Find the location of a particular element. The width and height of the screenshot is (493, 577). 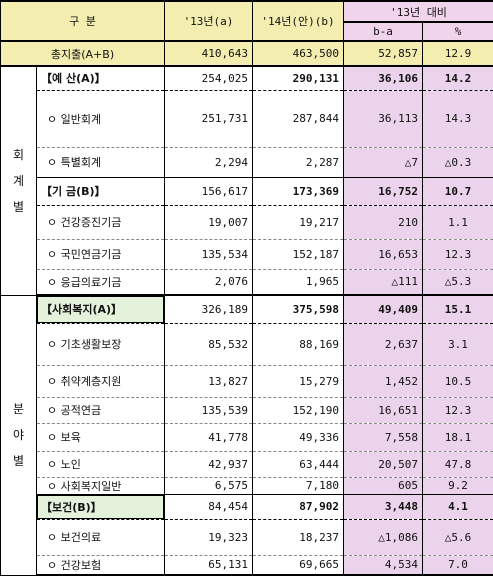

header-diff: b-a is located at coordinates (383, 31).